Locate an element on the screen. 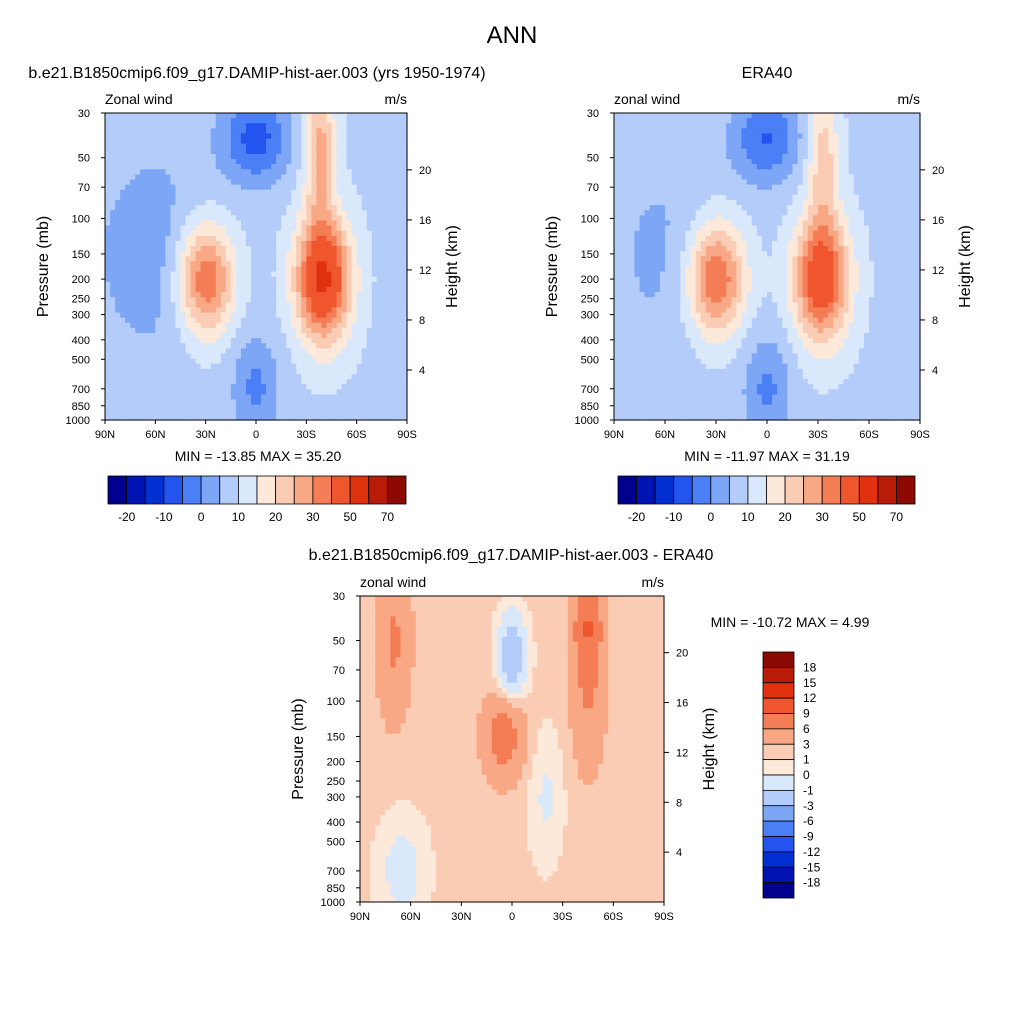  minmax-label: MIN = -13.85 MAX = 35.20 is located at coordinates (258, 456).